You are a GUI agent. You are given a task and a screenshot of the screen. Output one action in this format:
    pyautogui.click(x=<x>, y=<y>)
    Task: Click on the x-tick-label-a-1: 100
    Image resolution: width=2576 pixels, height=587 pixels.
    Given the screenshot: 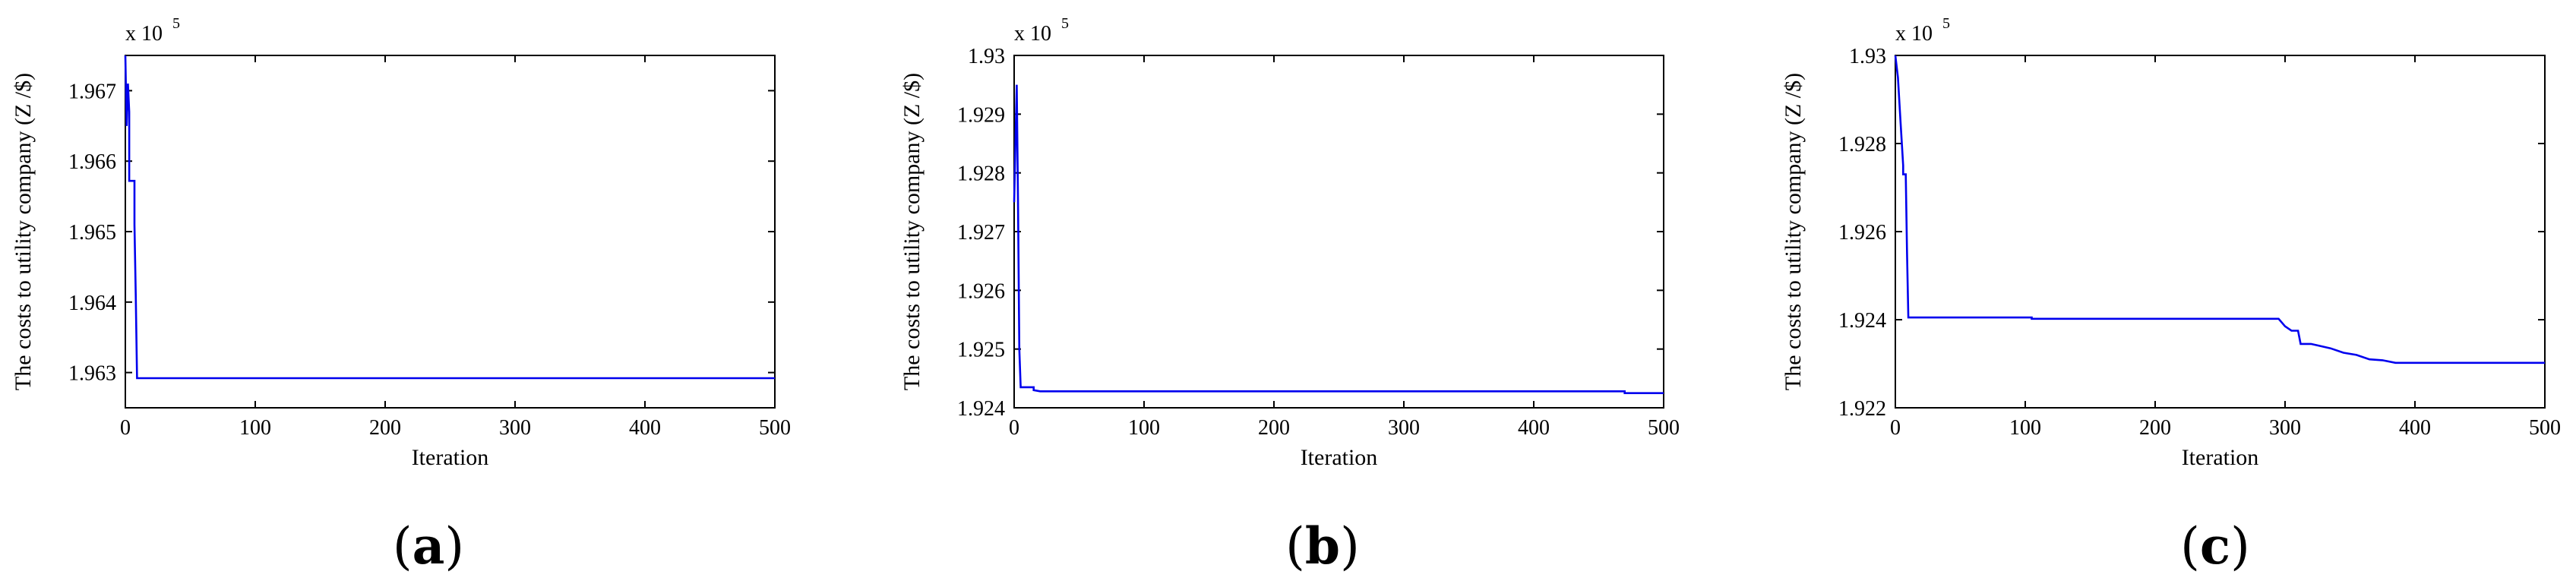 What is the action you would take?
    pyautogui.click(x=255, y=428)
    